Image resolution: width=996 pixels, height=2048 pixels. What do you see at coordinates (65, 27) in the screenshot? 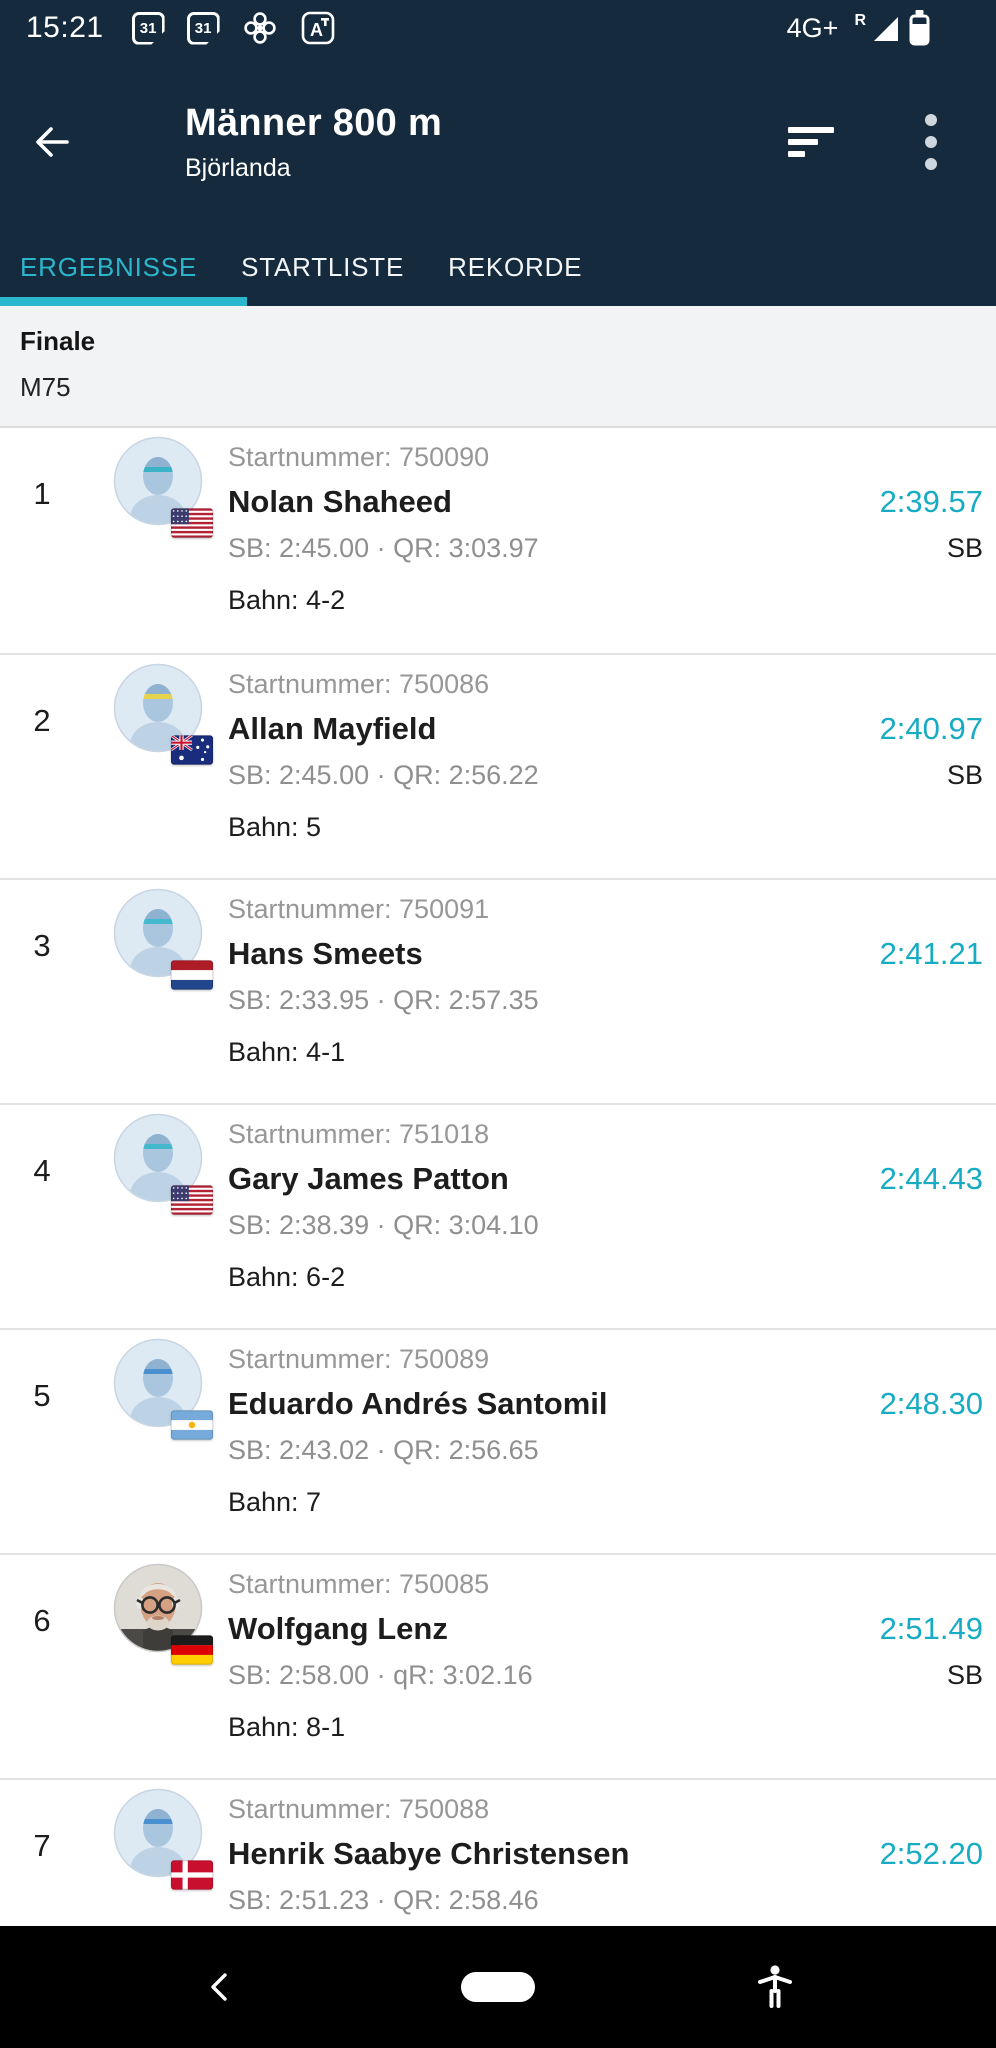
I see `status-time: 15:21` at bounding box center [65, 27].